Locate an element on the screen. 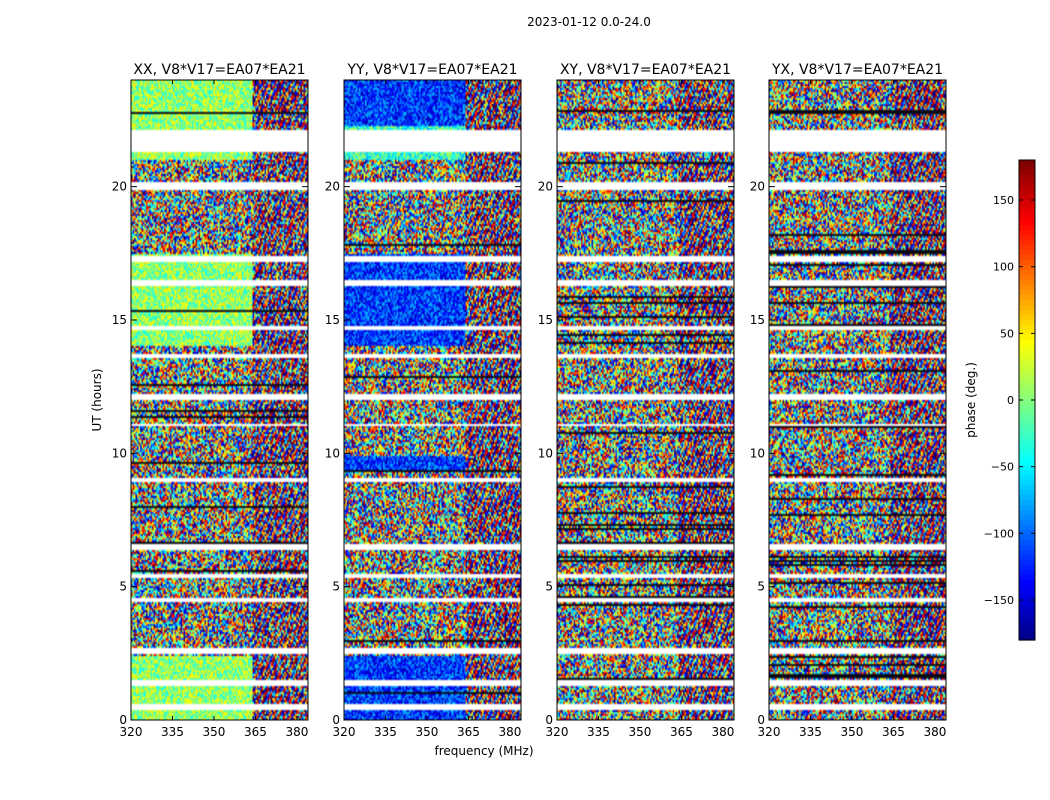 This screenshot has height=800, width=1050. figure-suptitle: 2023-01-12 0.0-24.0 is located at coordinates (589, 22).